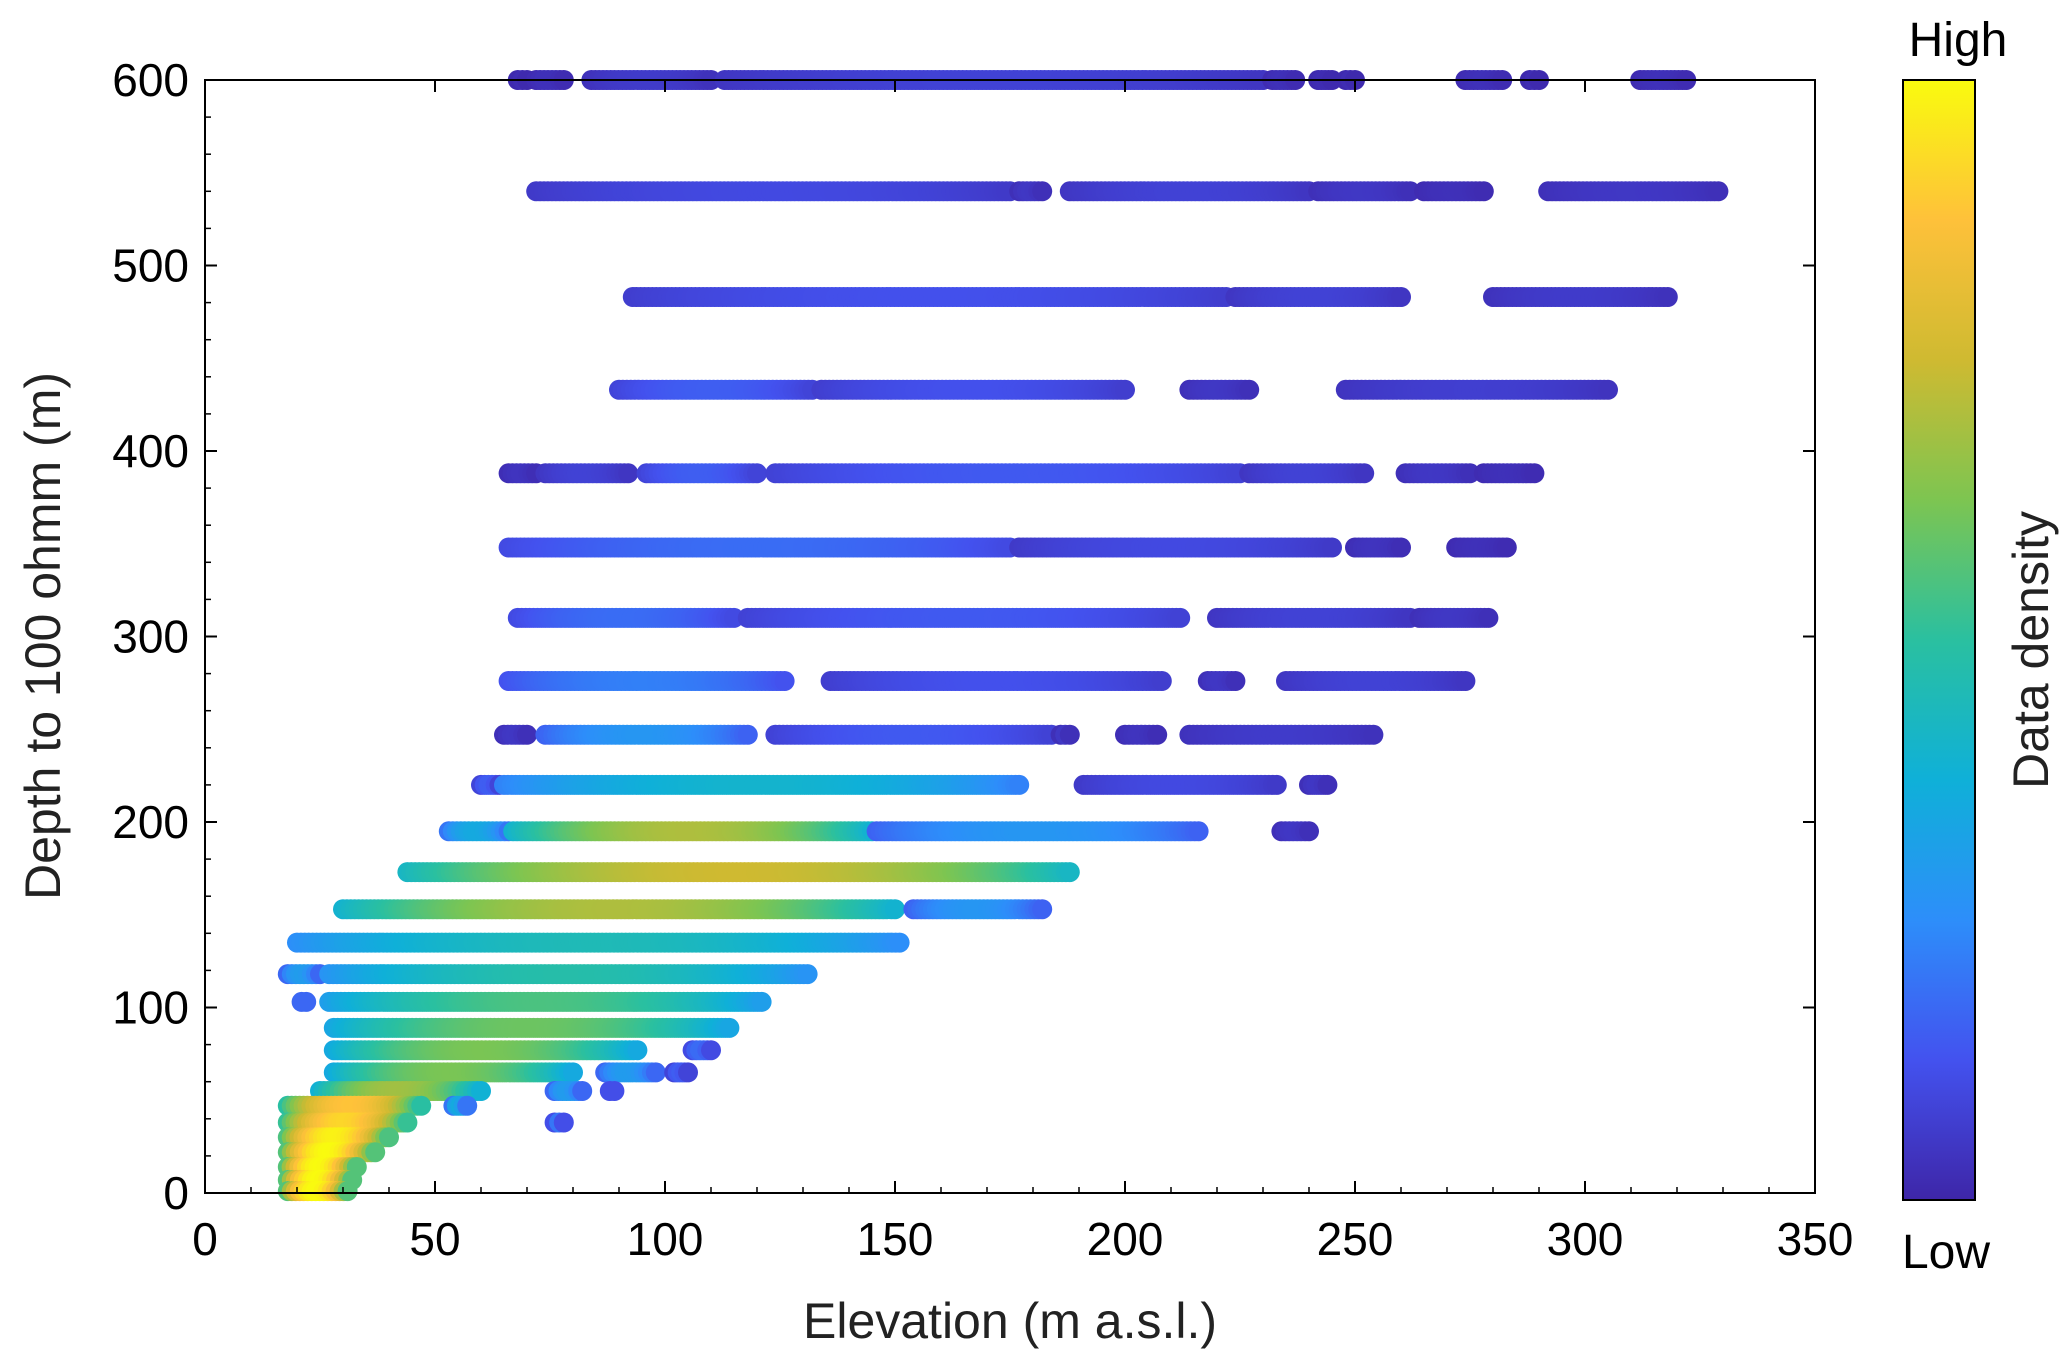 The height and width of the screenshot is (1366, 2067). Describe the element at coordinates (1355, 1239) in the screenshot. I see `x-tick-label: 250` at that location.